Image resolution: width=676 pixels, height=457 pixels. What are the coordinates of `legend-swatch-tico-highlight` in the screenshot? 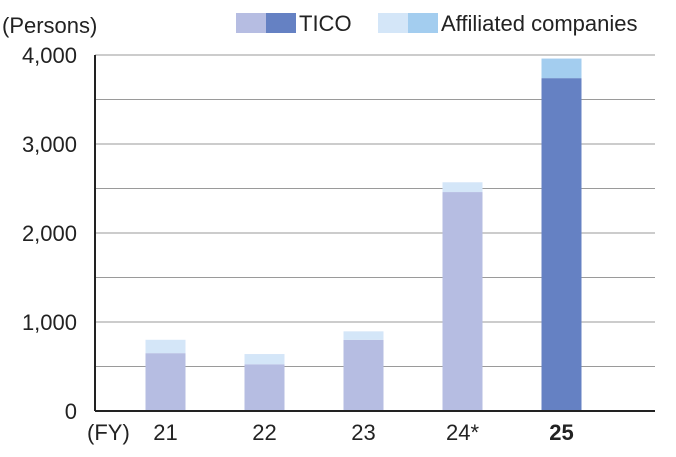 It's located at (281, 23).